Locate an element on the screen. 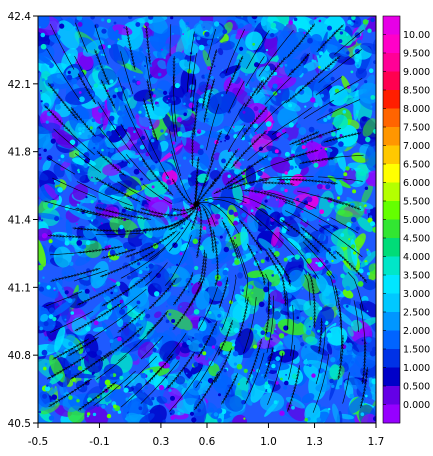 The height and width of the screenshot is (456, 433). colorbar-label: 5.500 is located at coordinates (416, 202).